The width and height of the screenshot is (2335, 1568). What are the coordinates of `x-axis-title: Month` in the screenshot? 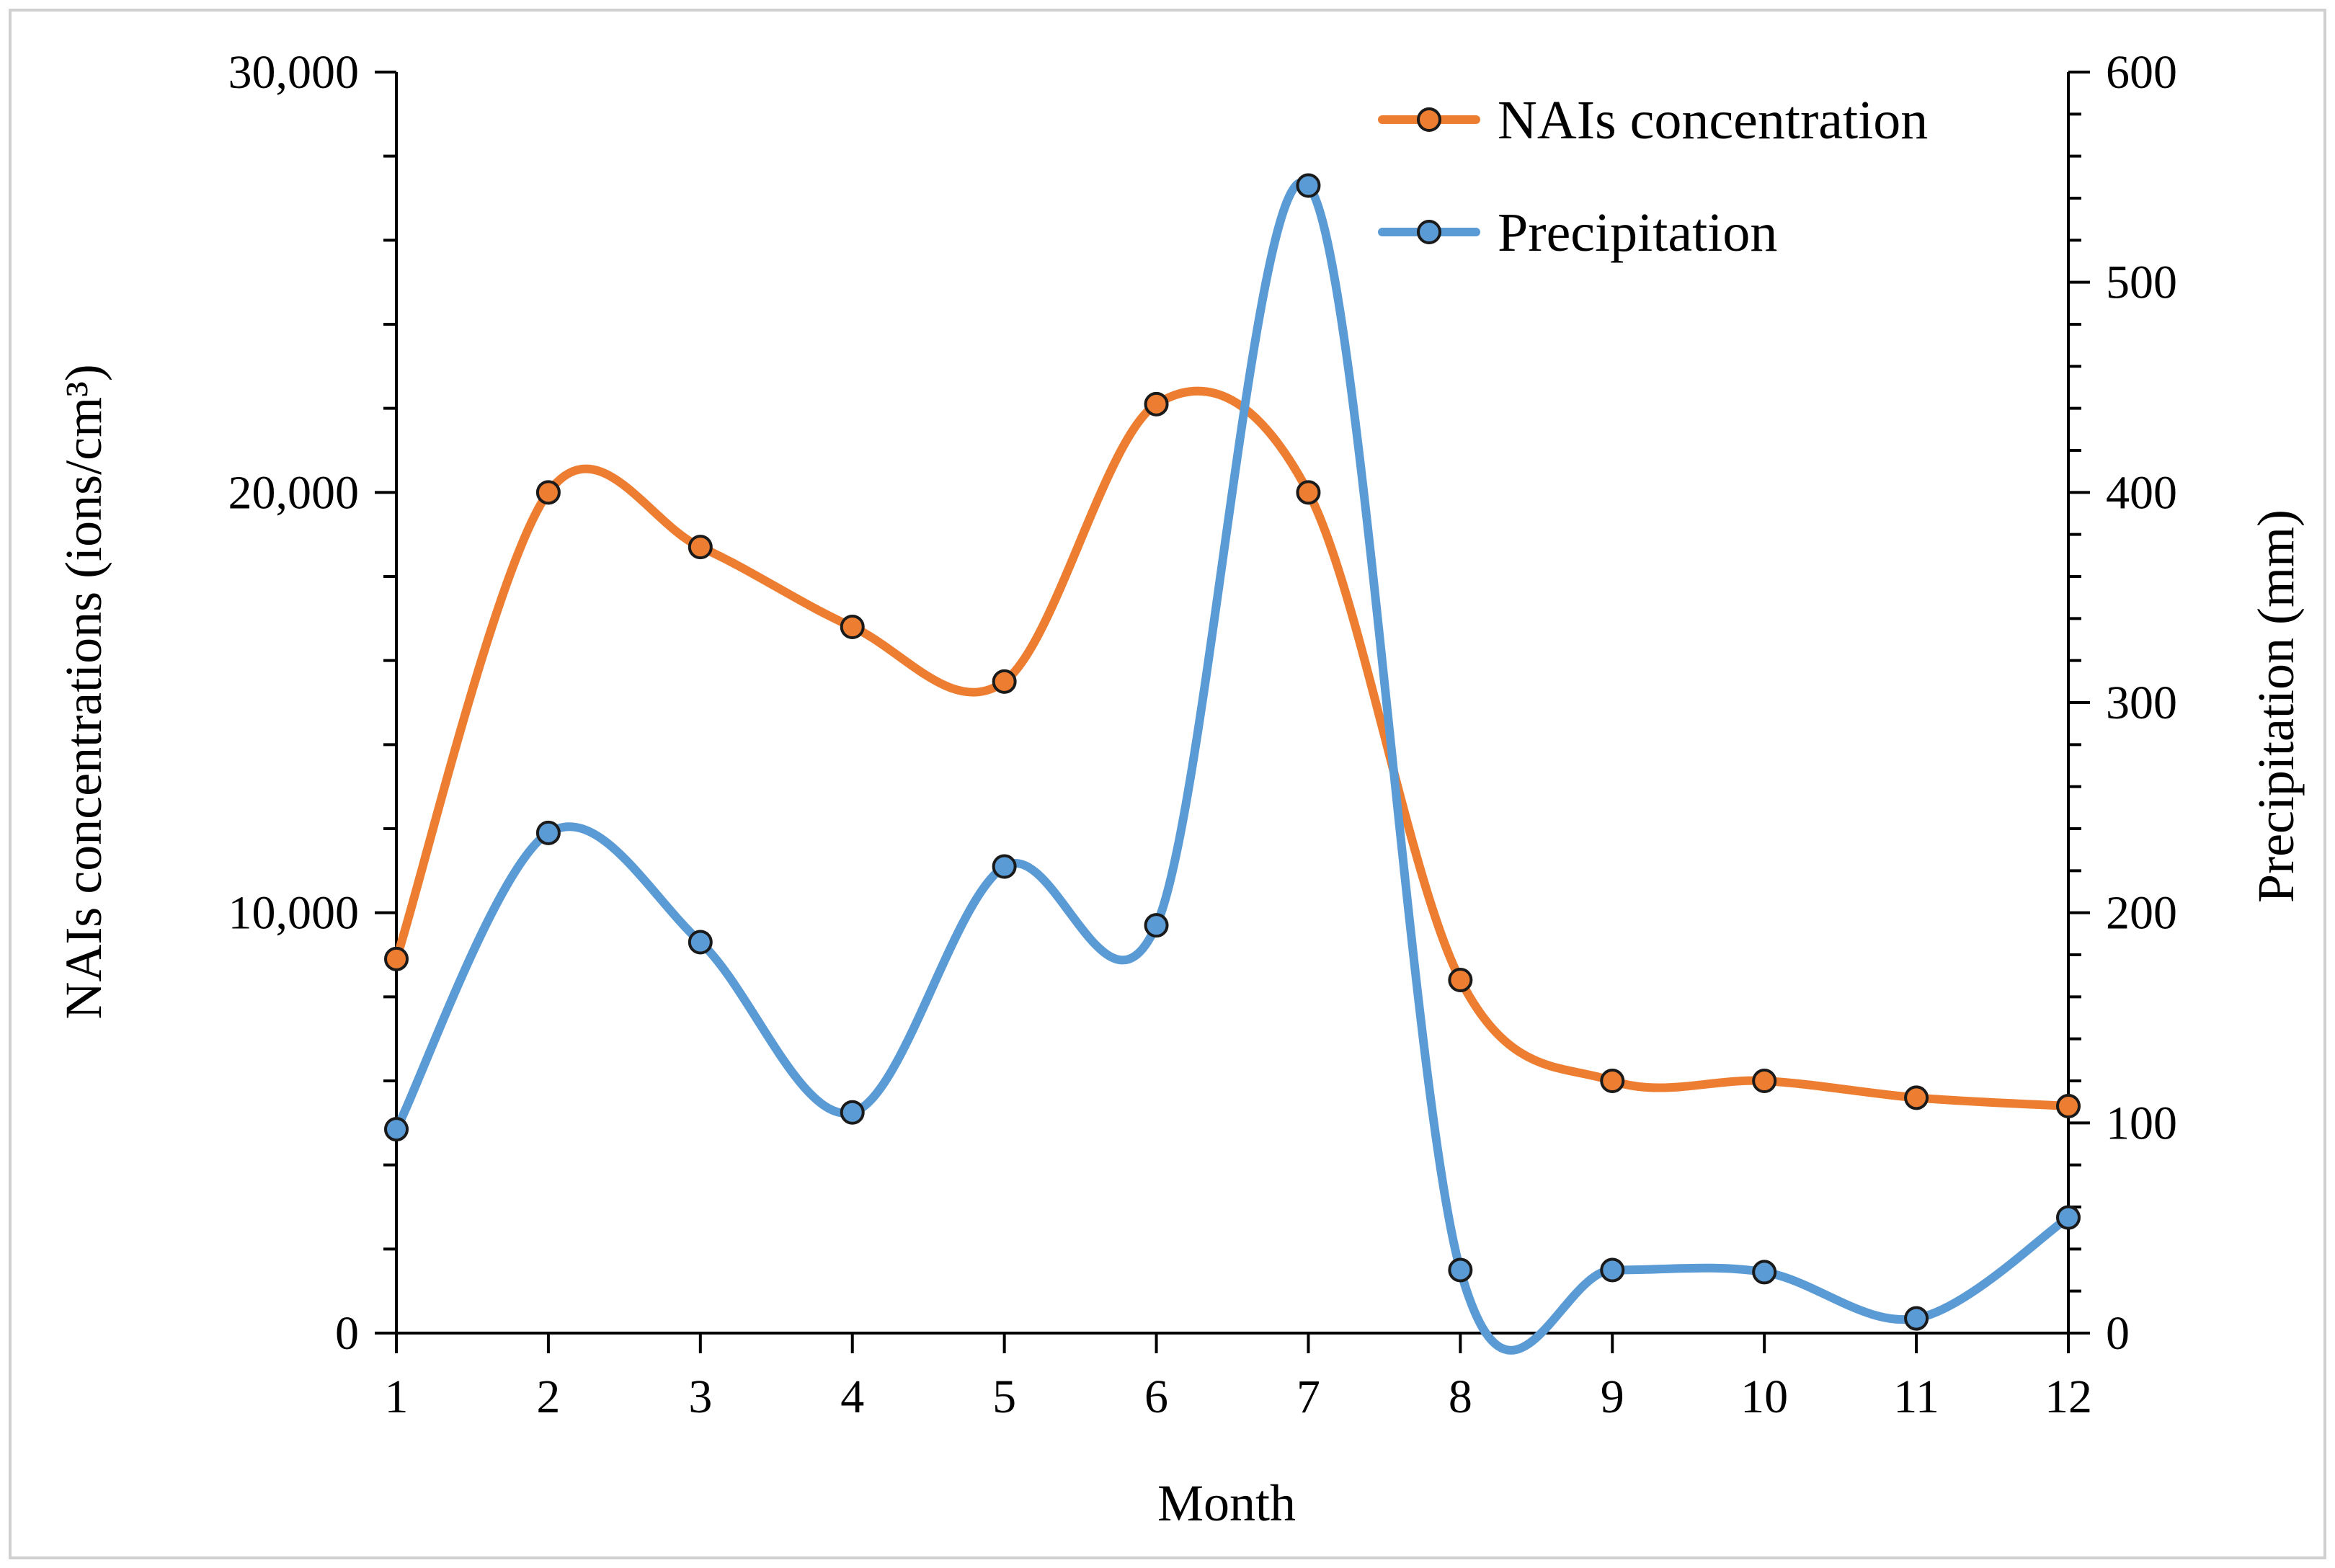 It's located at (1226, 1503).